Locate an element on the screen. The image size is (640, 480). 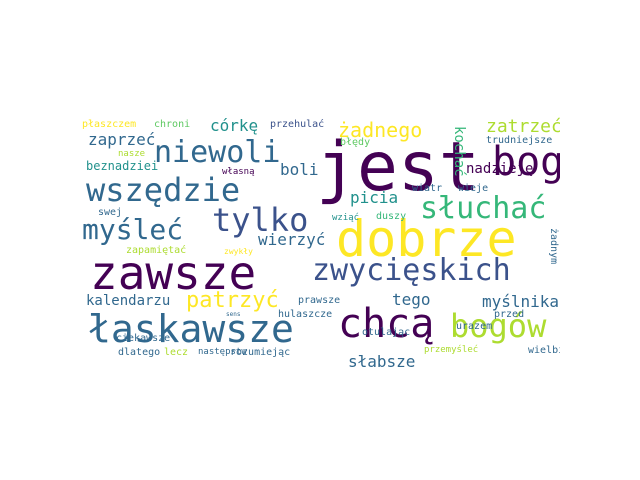
cloud-word: lecz is located at coordinates (176, 352).